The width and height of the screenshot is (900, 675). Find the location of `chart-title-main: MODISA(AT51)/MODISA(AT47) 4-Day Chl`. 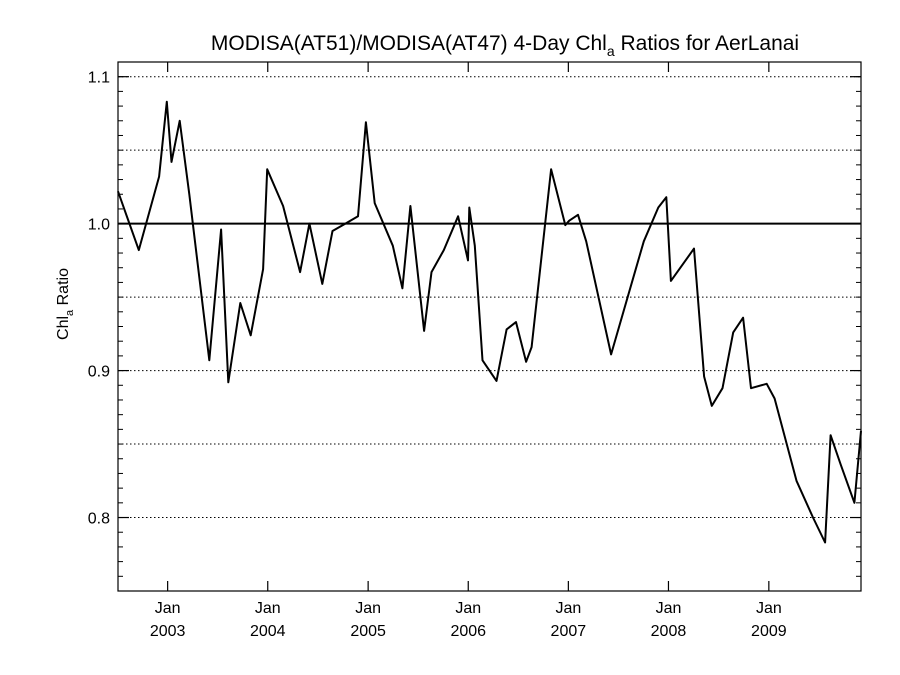

chart-title-main: MODISA(AT51)/MODISA(AT47) 4-Day Chl is located at coordinates (409, 43).